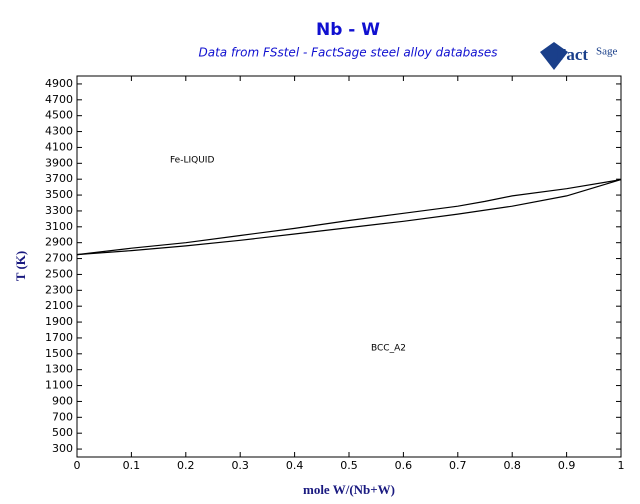  Describe the element at coordinates (607, 52) in the screenshot. I see `logo-sub: Sage` at that location.